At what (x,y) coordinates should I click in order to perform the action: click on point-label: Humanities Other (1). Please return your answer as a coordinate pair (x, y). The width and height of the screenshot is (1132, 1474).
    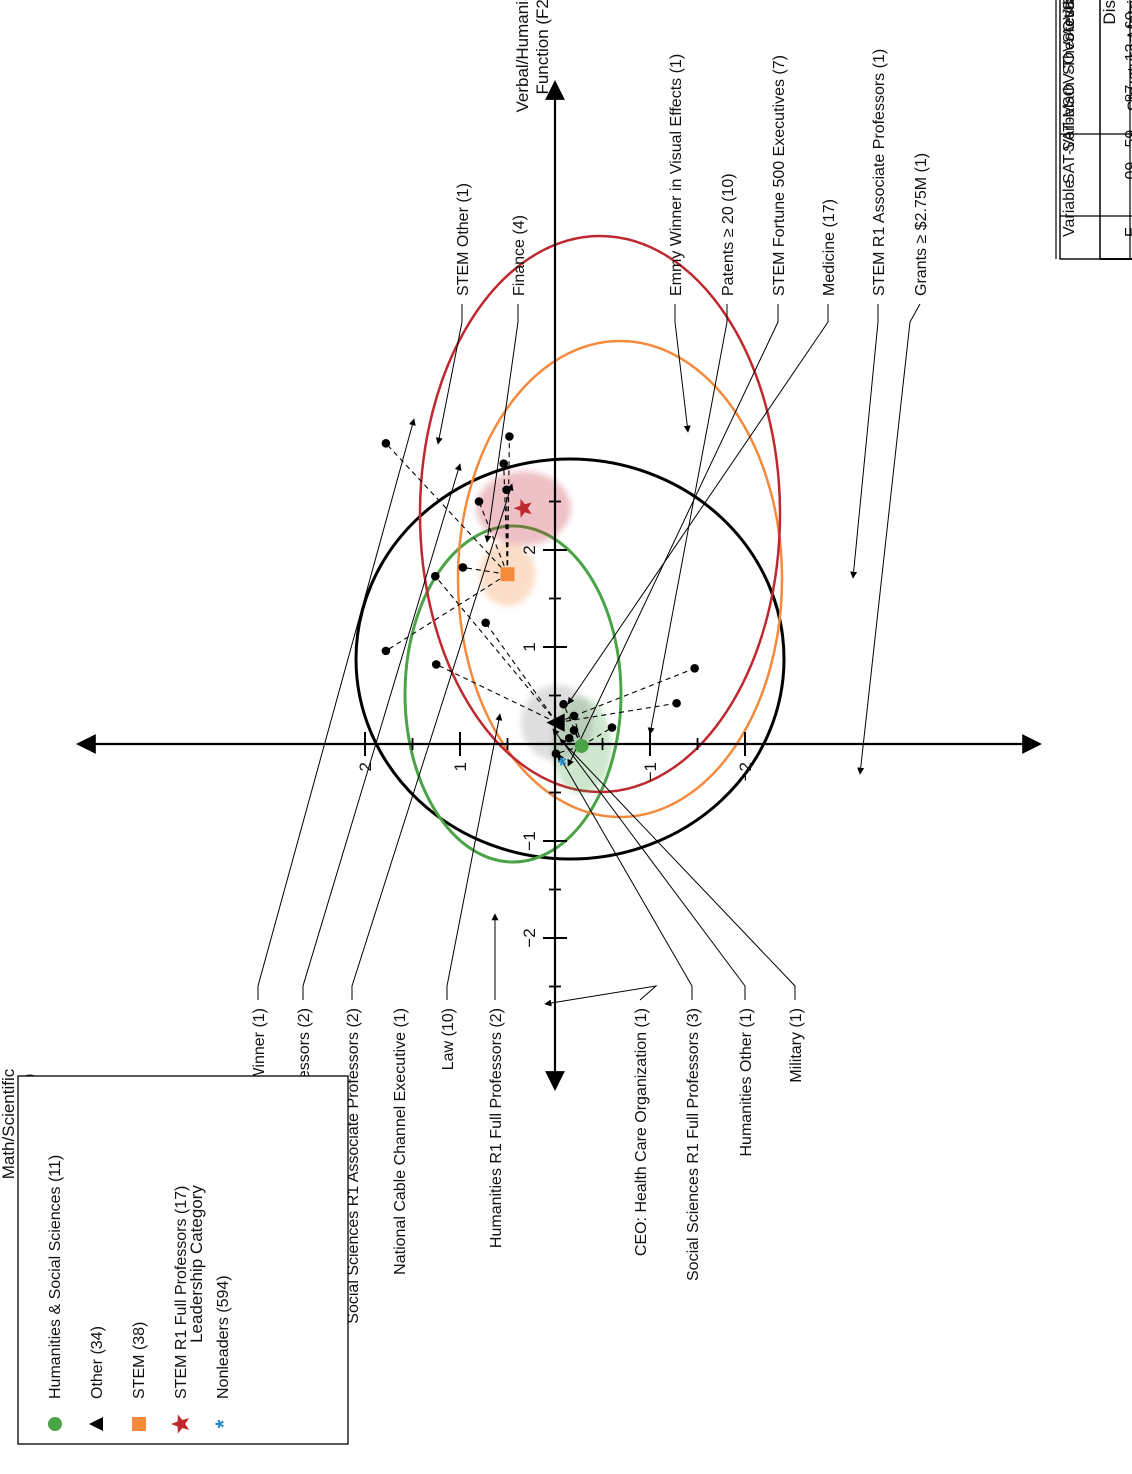
    Looking at the image, I should click on (746, 1082).